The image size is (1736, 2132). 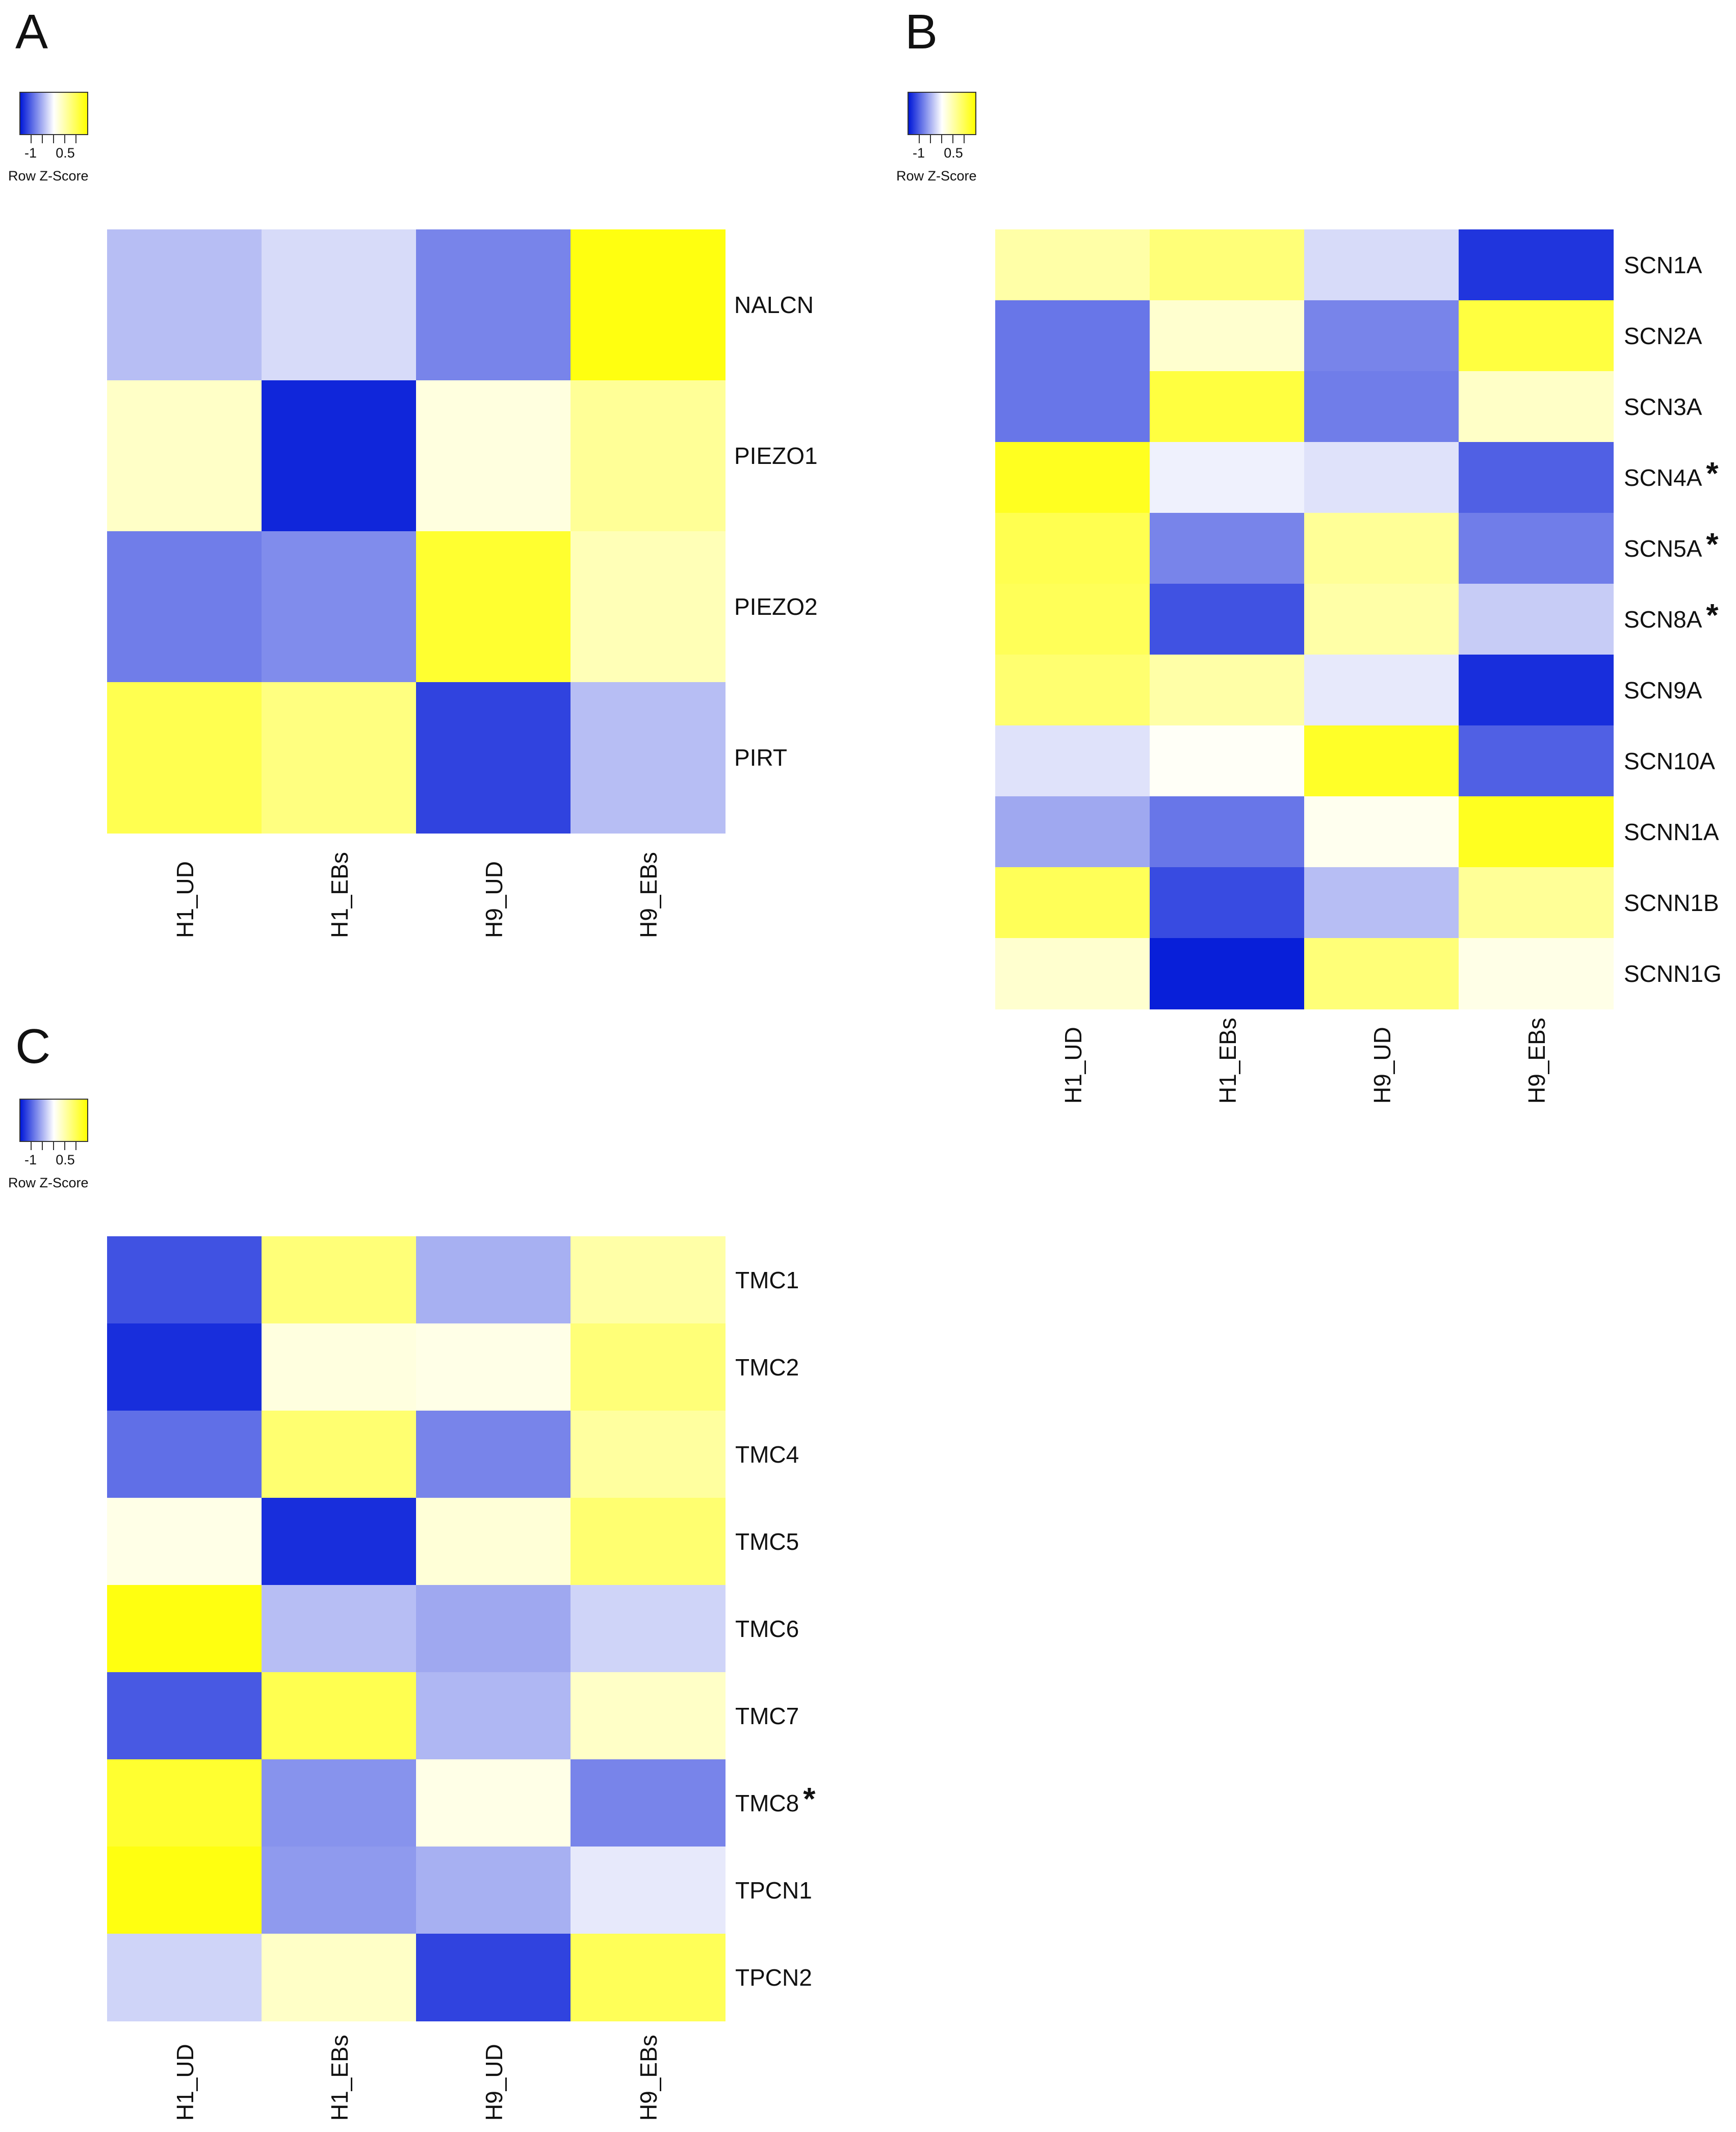 I want to click on row-label: SCN4A, so click(x=1663, y=477).